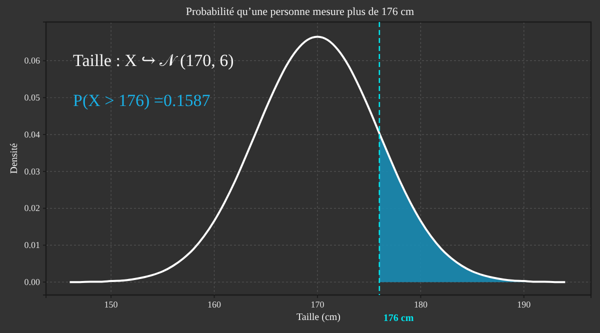 This screenshot has width=600, height=333. I want to click on annotation: P(X > 176) =0.1587, so click(142, 100).